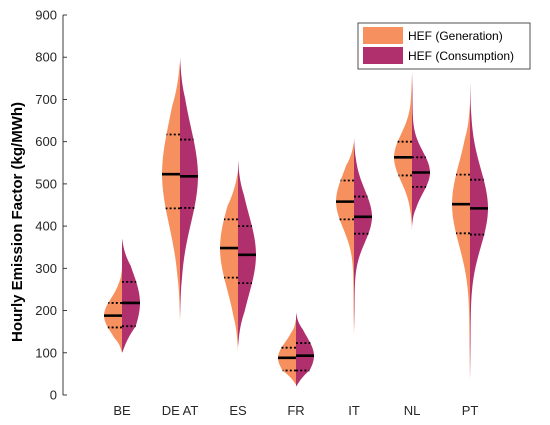  I want to click on x-tick-label-nl: NL, so click(412, 410).